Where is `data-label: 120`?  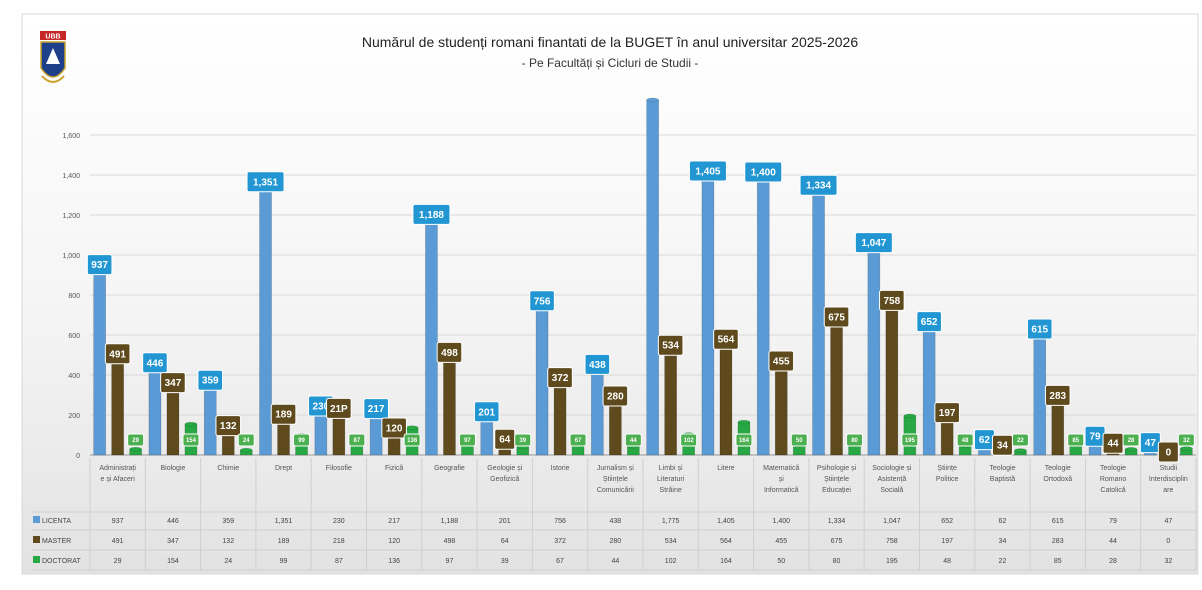 data-label: 120 is located at coordinates (394, 429).